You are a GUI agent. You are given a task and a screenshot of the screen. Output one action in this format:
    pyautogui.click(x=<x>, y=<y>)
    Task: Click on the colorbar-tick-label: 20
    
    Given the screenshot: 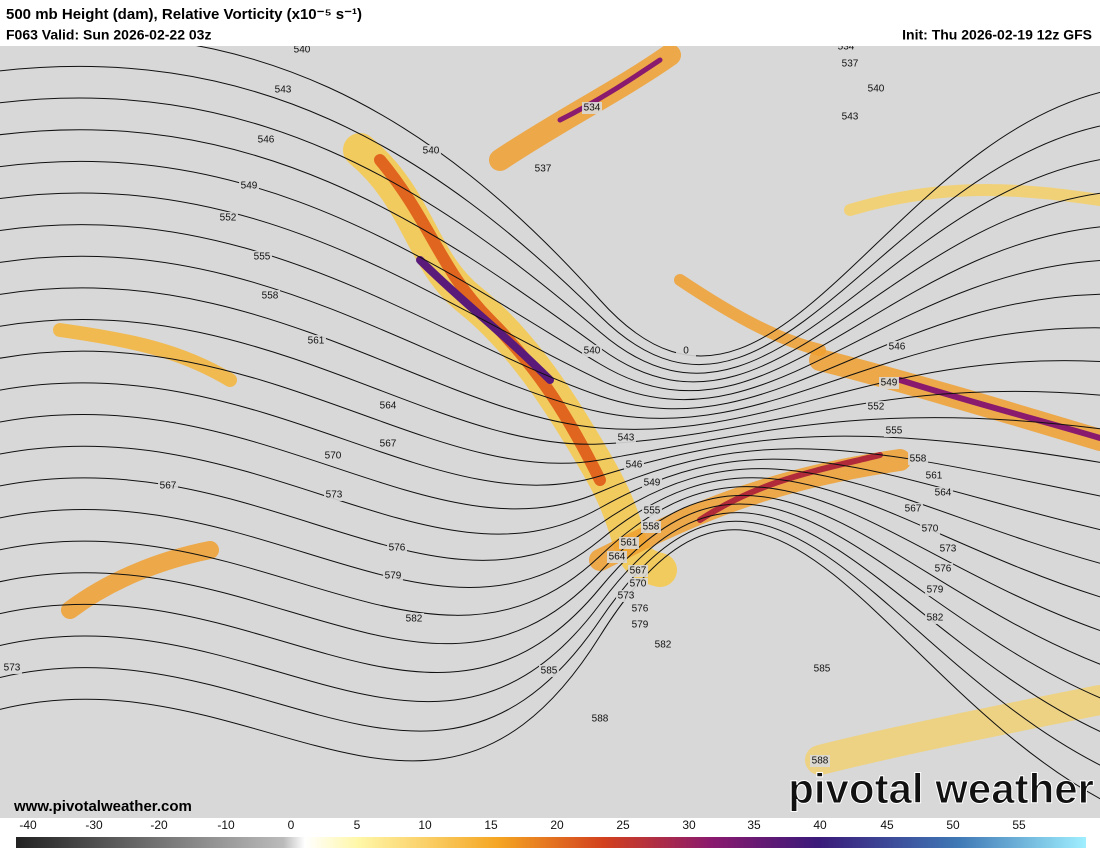 What is the action you would take?
    pyautogui.click(x=557, y=825)
    